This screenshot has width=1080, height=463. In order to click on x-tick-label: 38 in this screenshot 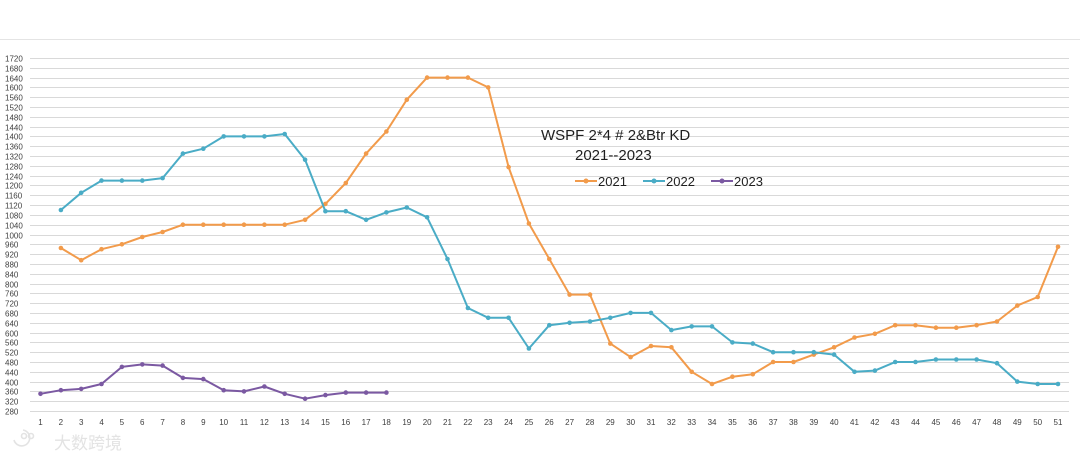, I will do `click(793, 422)`.